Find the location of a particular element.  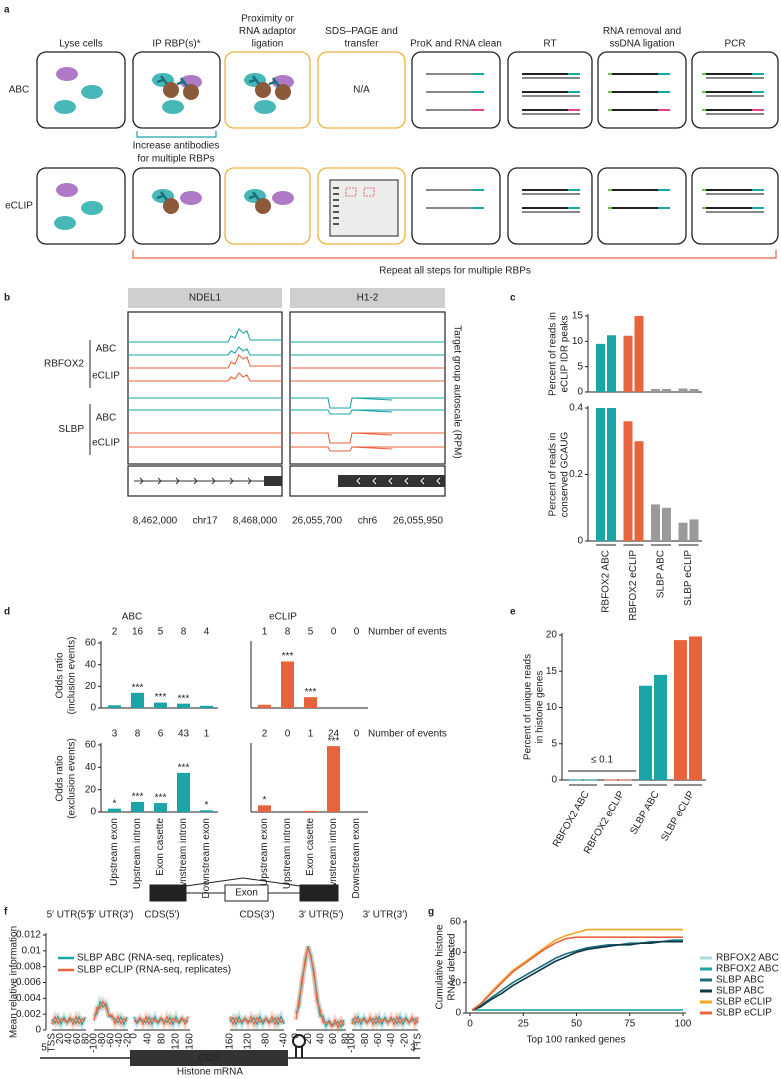

step-header: Lyse cells is located at coordinates (81, 44).